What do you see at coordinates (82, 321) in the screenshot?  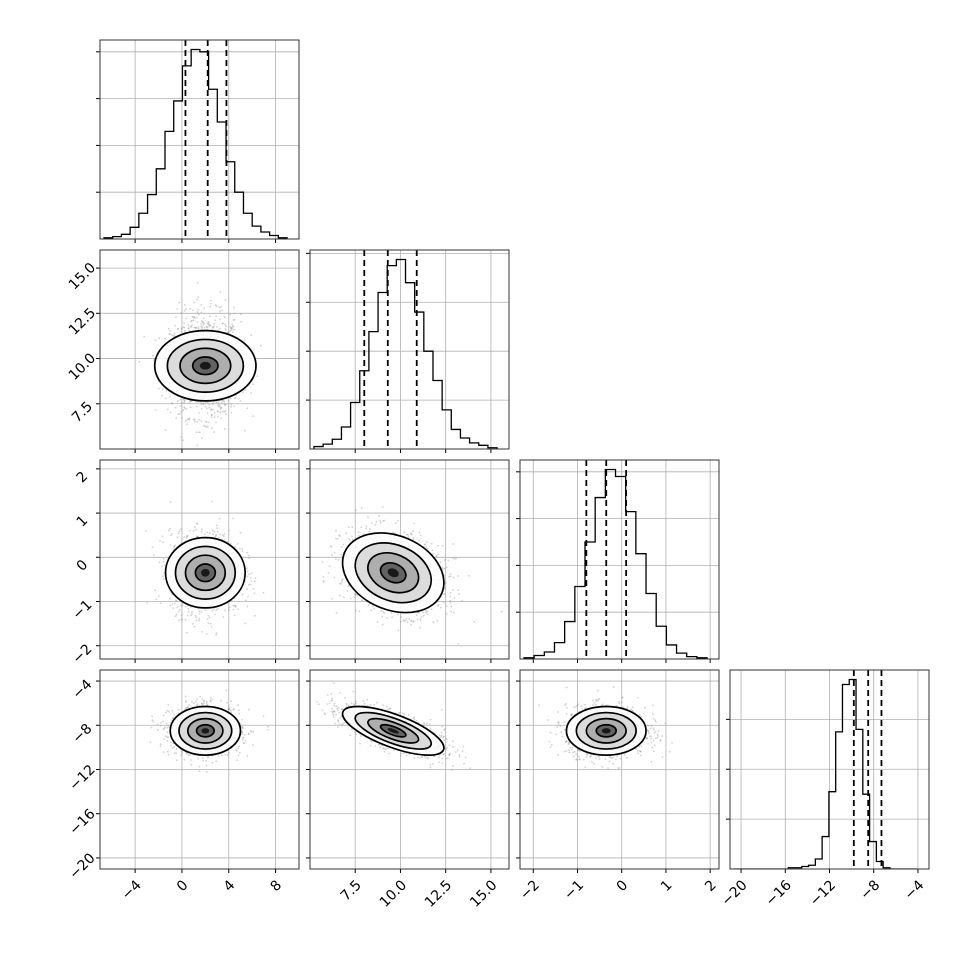 I see `y-tick-label: 12.5` at bounding box center [82, 321].